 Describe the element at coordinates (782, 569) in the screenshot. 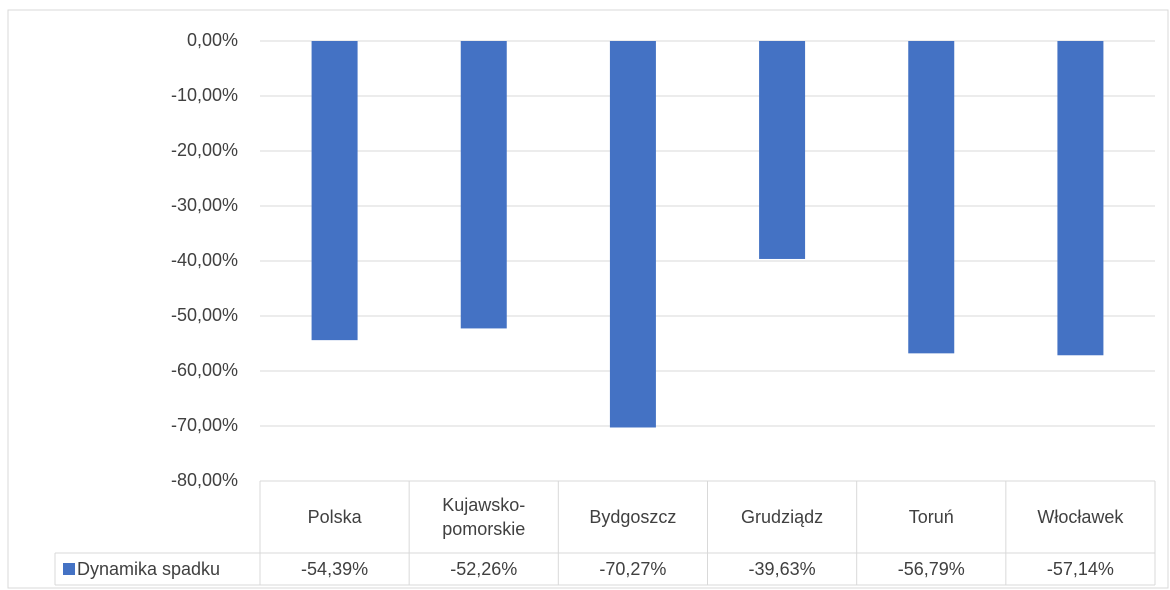

I see `data-label: -39,63%` at that location.